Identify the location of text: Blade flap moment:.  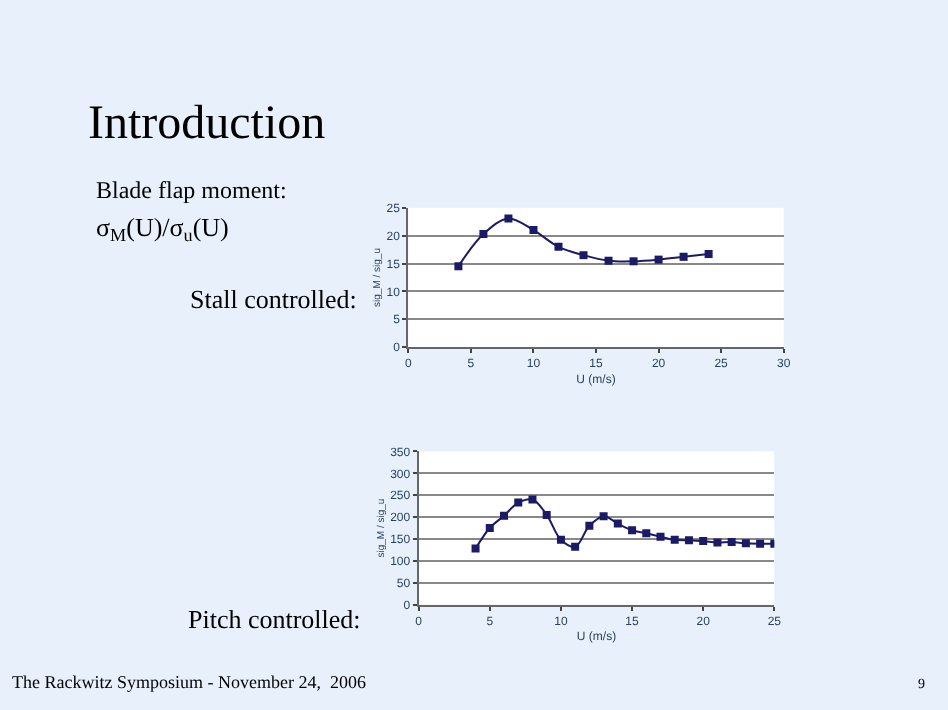
(191, 190).